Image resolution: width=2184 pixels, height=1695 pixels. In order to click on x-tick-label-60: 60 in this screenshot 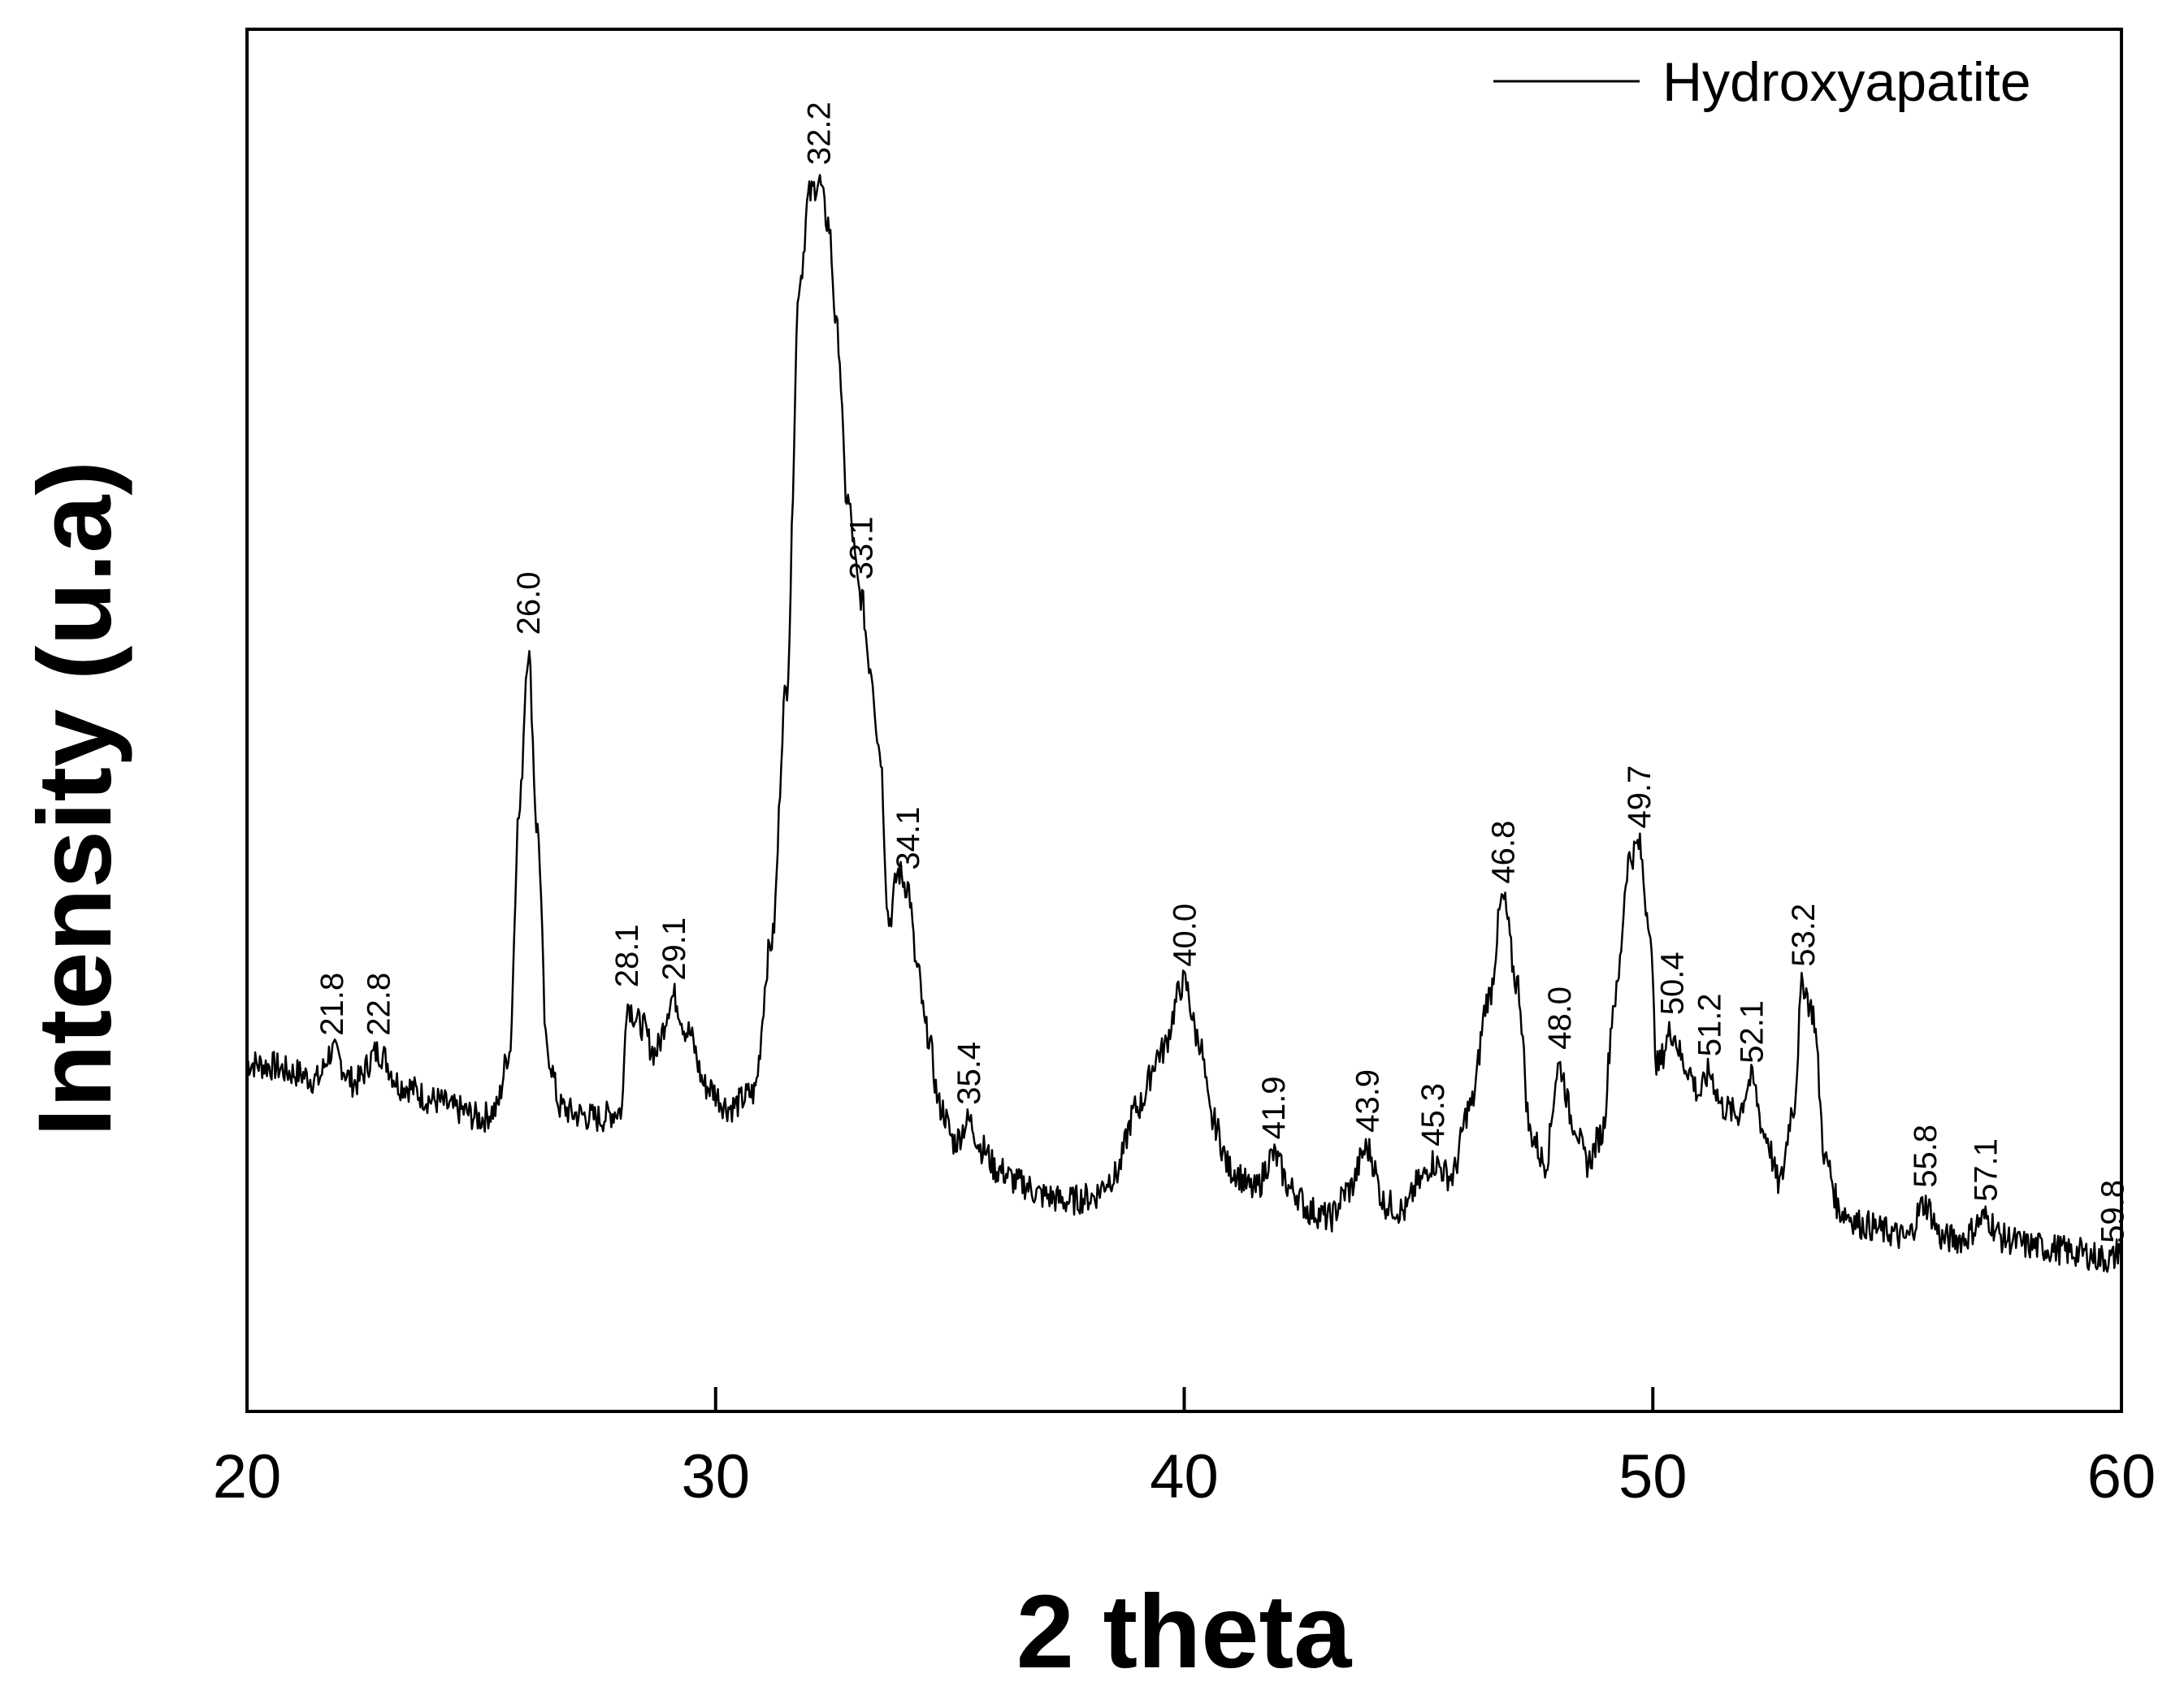, I will do `click(2121, 1476)`.